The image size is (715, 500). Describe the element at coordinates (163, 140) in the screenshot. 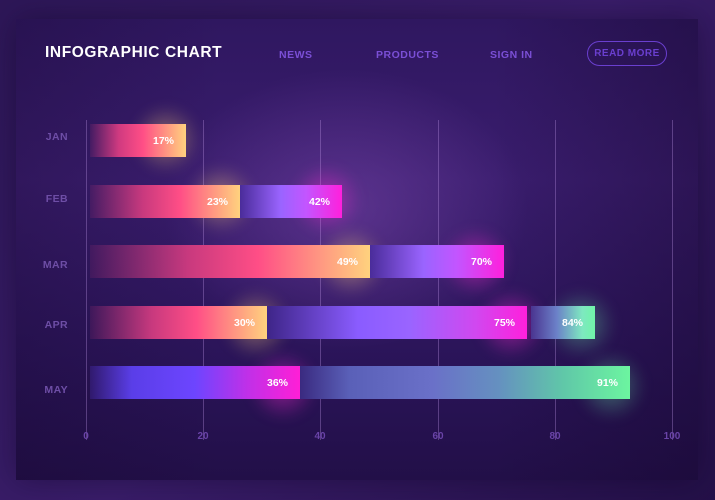

I see `value-label: 17%` at that location.